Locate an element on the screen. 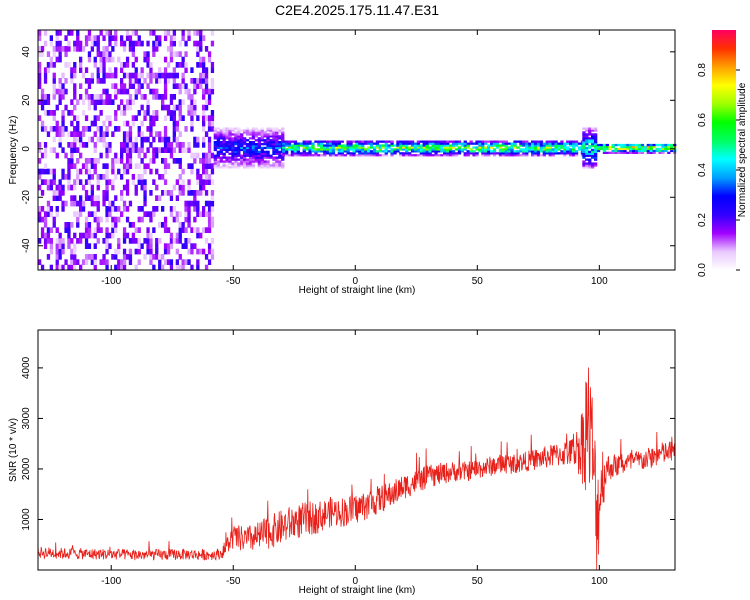 The image size is (750, 600). snr-x-tick-label: -50 is located at coordinates (233, 581).